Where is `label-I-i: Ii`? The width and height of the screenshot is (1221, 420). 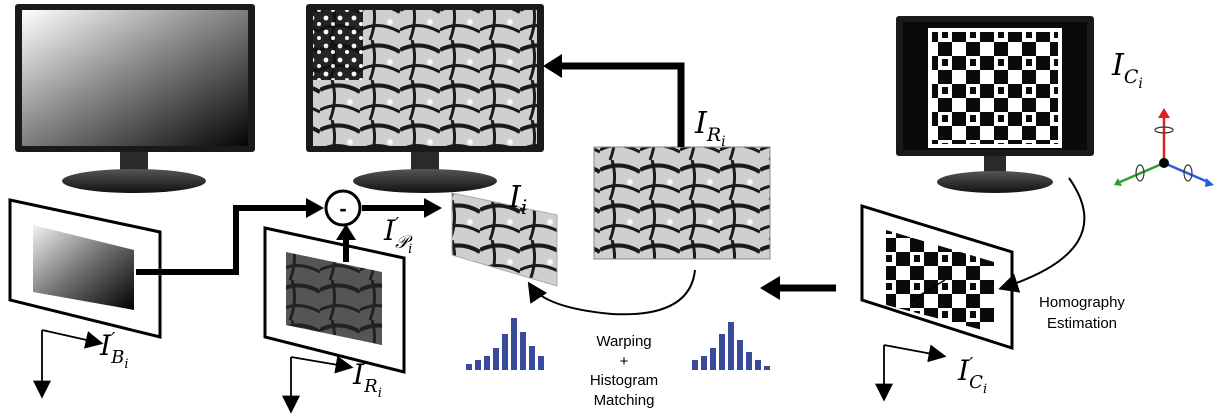
label-I-i: Ii is located at coordinates (517, 199).